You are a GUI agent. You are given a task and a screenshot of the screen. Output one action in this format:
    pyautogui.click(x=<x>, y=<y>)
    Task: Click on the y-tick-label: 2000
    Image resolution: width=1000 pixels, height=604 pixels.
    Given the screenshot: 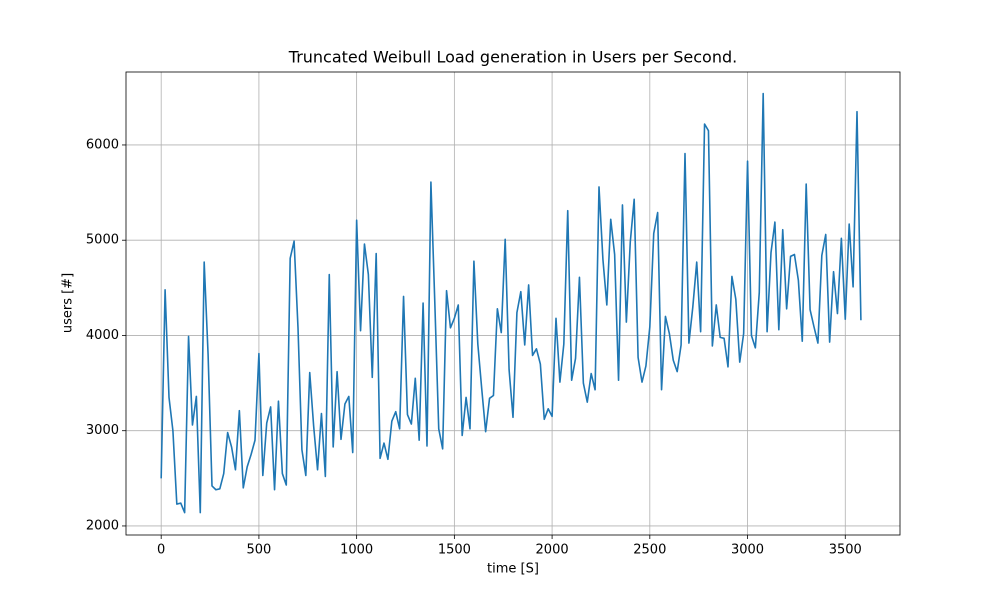 What is the action you would take?
    pyautogui.click(x=102, y=525)
    